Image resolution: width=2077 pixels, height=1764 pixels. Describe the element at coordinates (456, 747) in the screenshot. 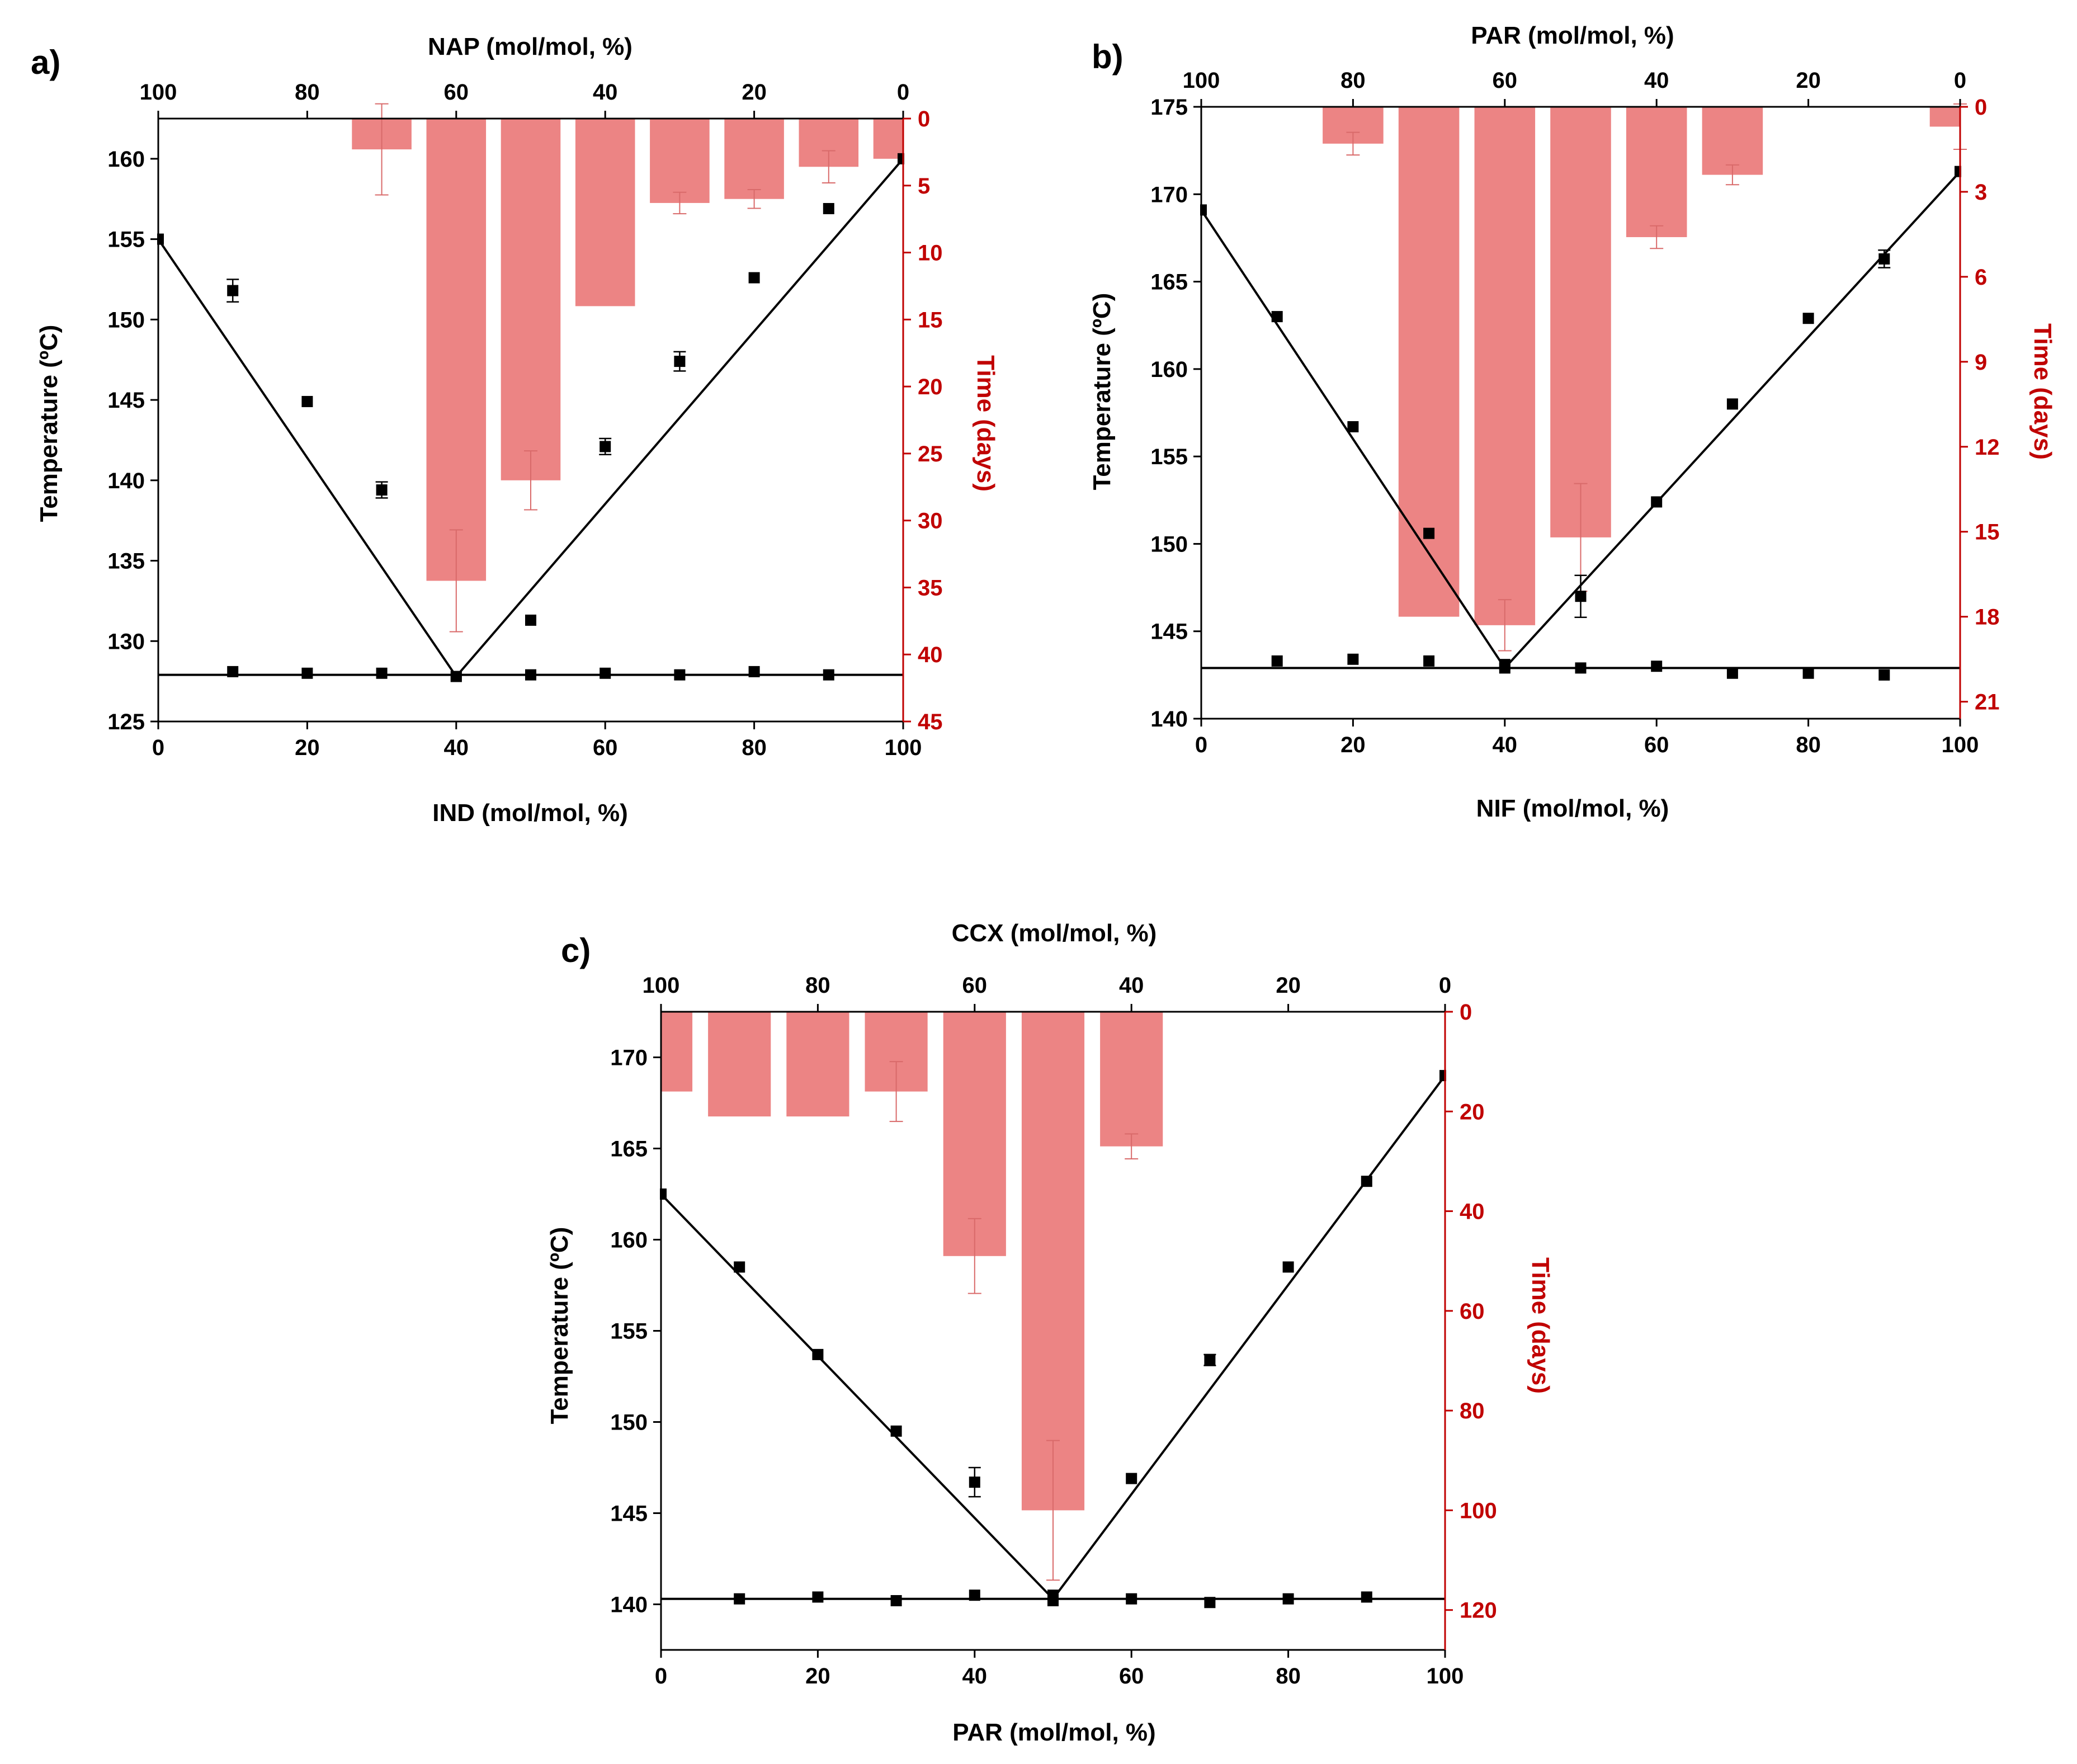

I see `x-bottom-tick-label: 40` at that location.